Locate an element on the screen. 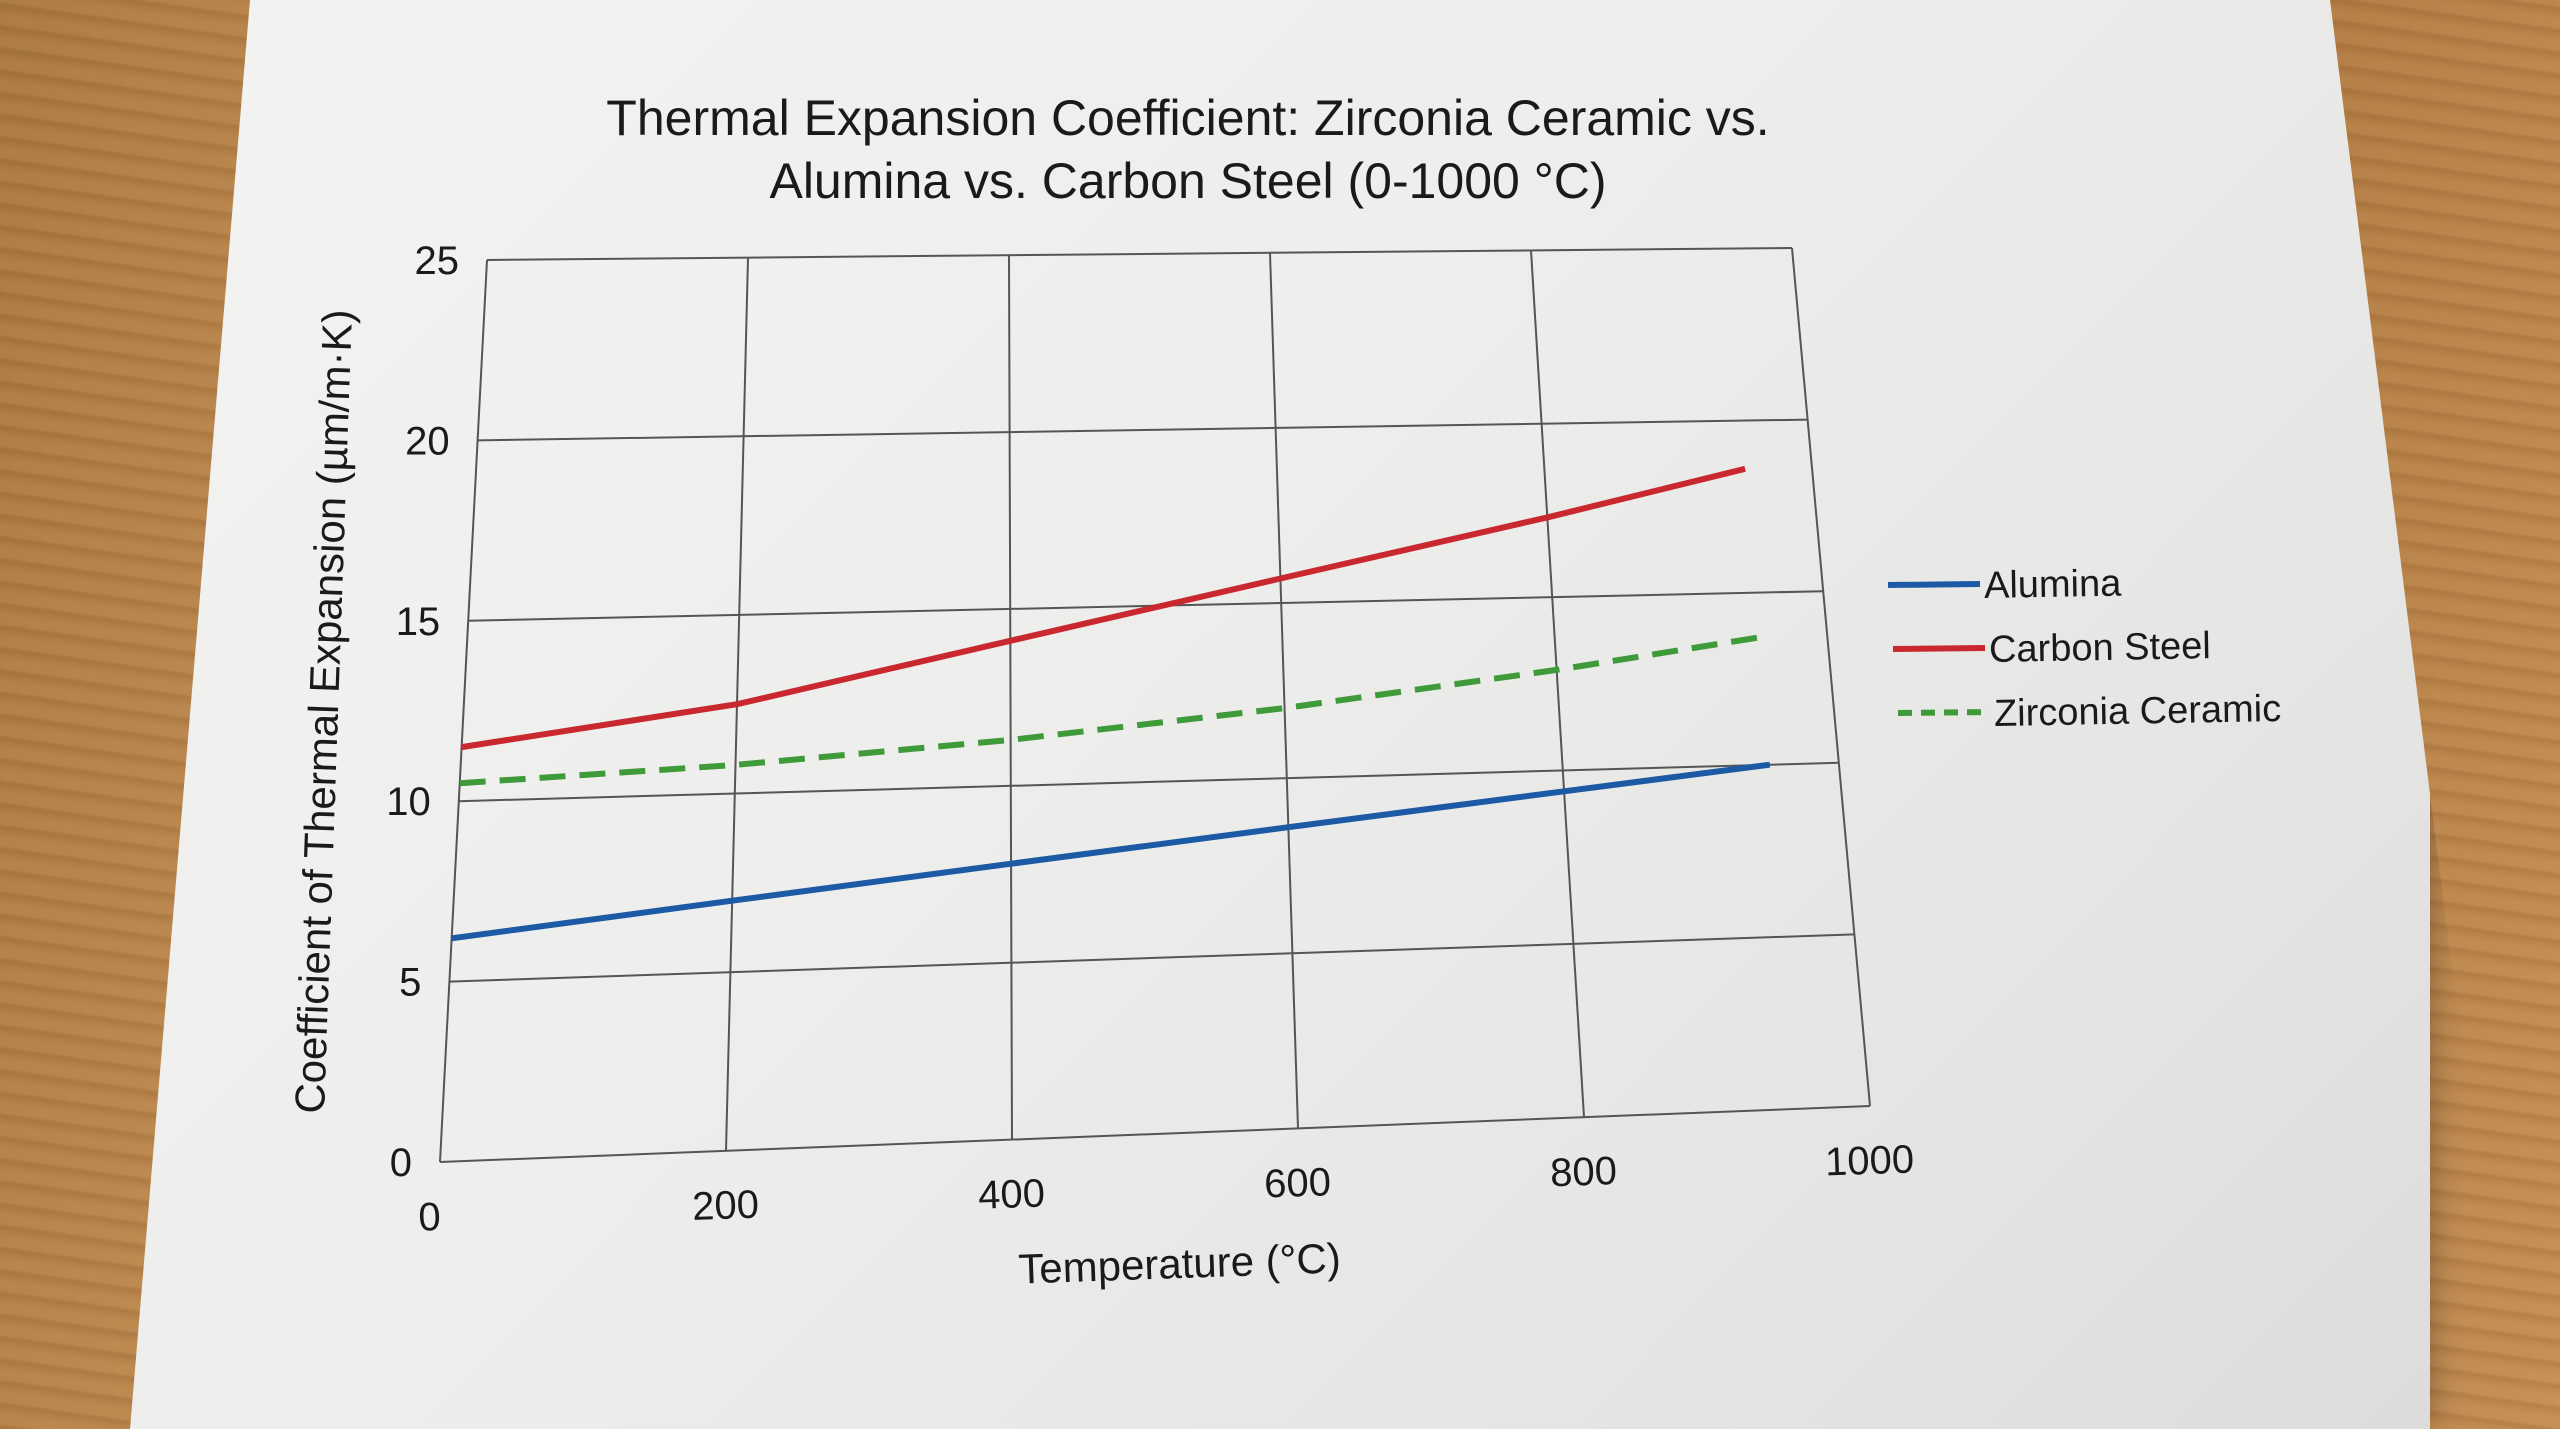  legend: Alumina Carbon Steel Zirconia Ceramic is located at coordinates (2084, 649).